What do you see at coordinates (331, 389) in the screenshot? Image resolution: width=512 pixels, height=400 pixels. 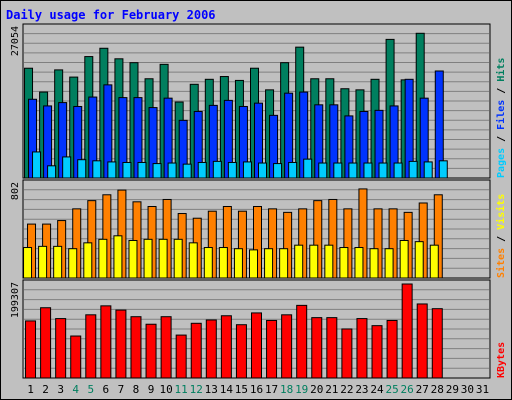 I see `x-tick-label: 21` at bounding box center [331, 389].